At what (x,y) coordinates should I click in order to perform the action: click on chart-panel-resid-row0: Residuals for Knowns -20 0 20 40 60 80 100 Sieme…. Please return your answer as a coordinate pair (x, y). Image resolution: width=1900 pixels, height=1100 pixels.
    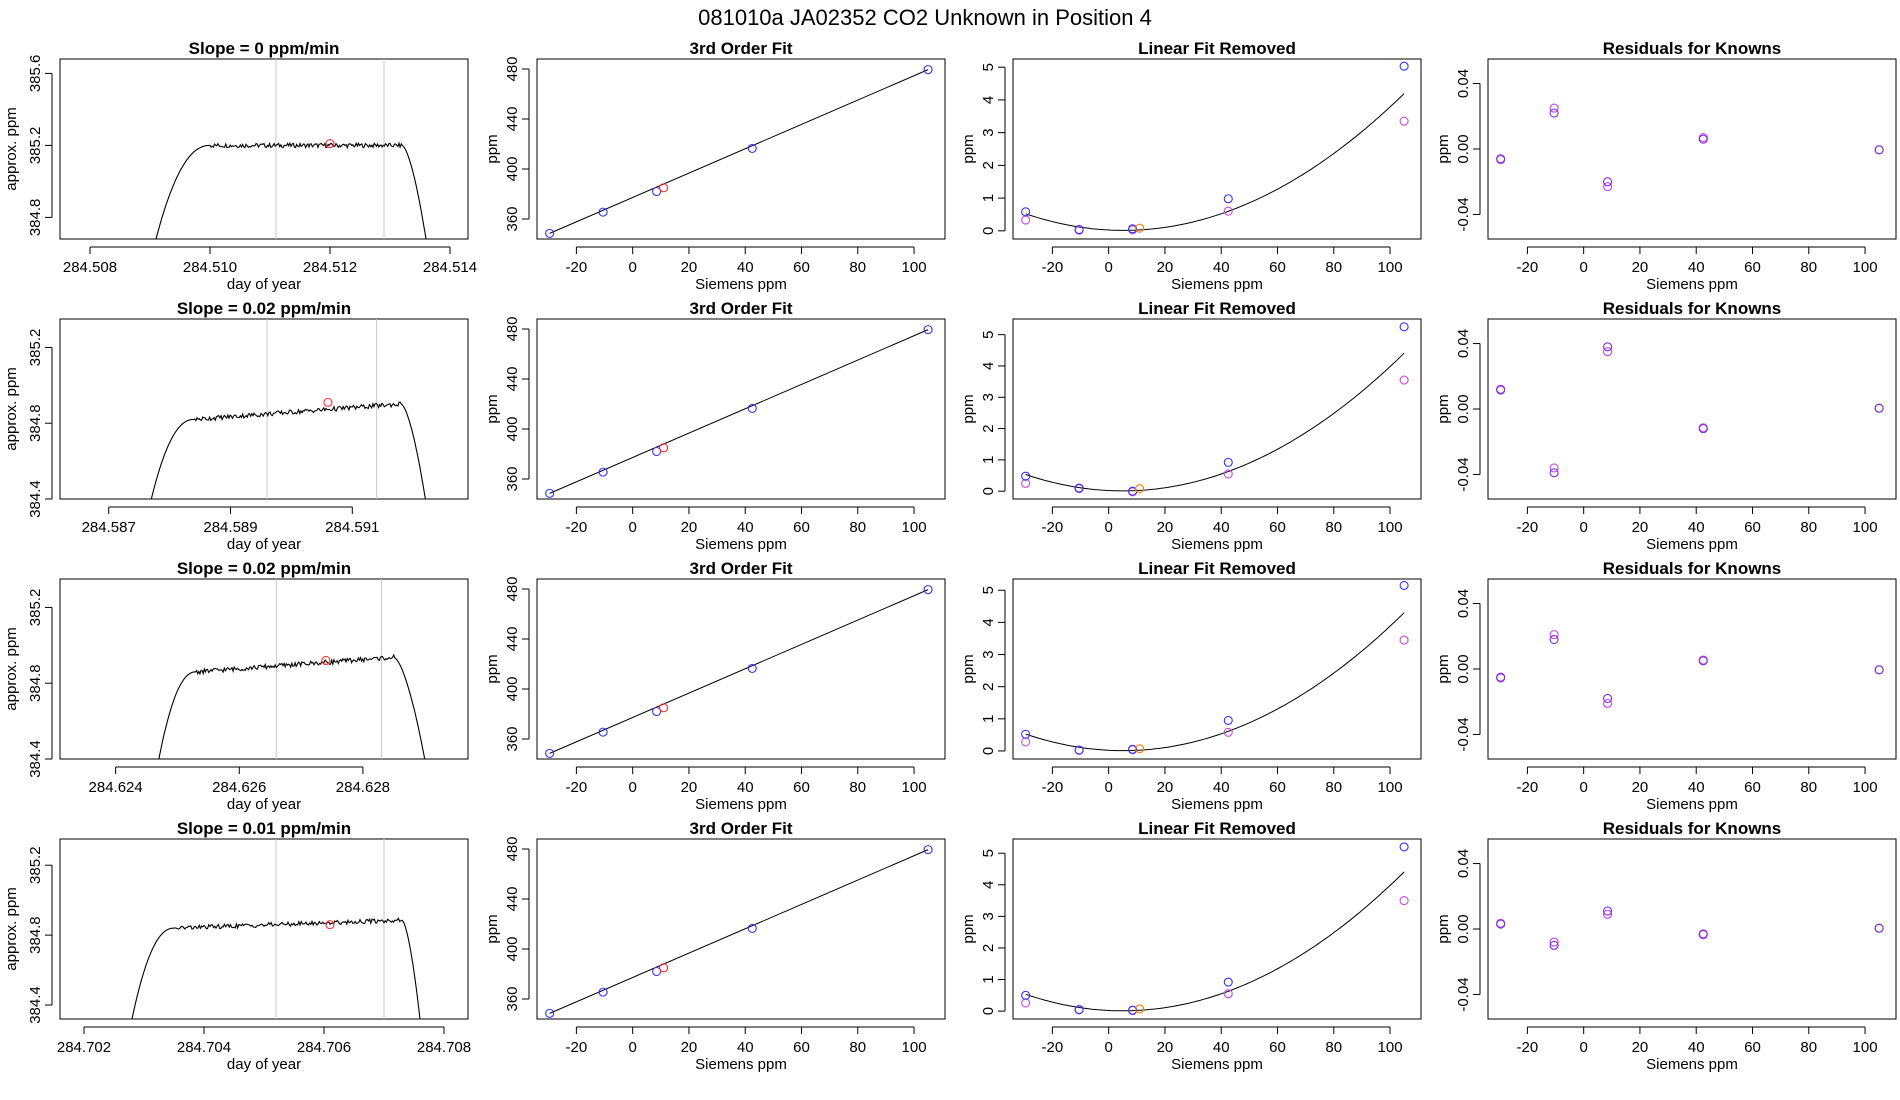
    Looking at the image, I should click on (1666, 166).